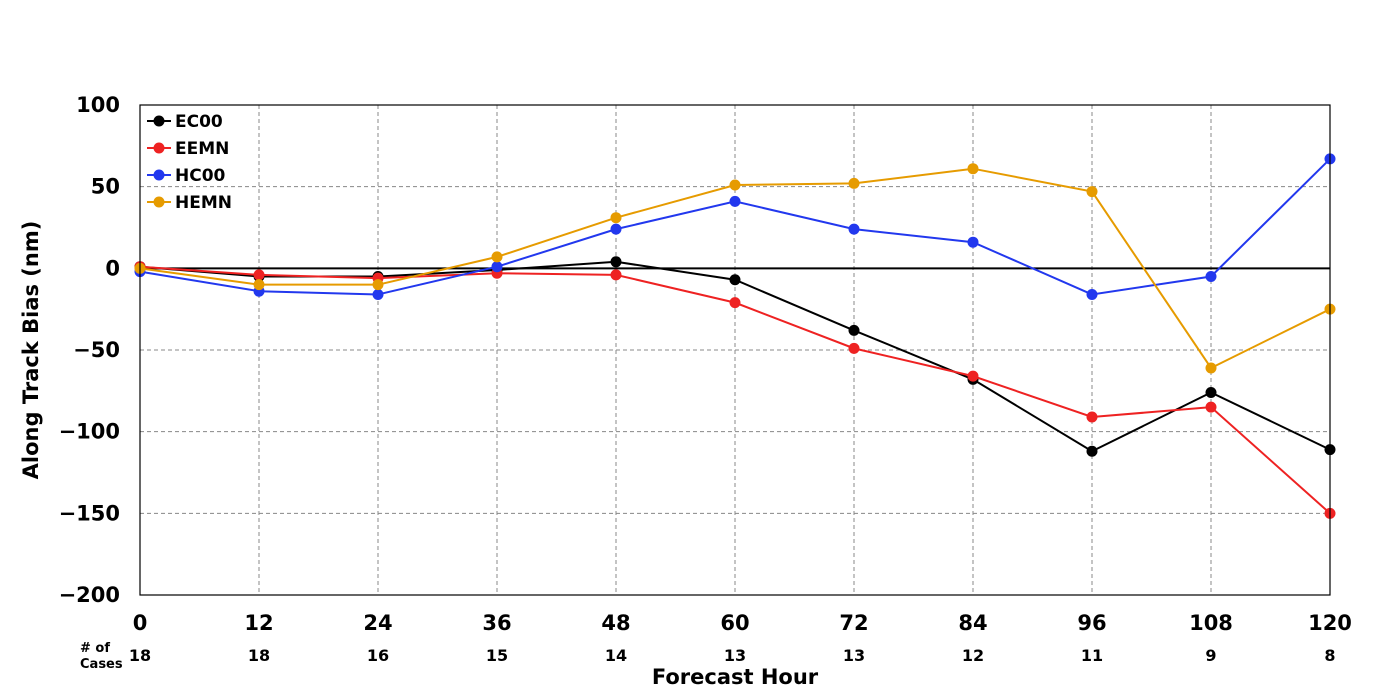 The width and height of the screenshot is (1400, 700). I want to click on y-tick-label: 50, so click(105, 187).